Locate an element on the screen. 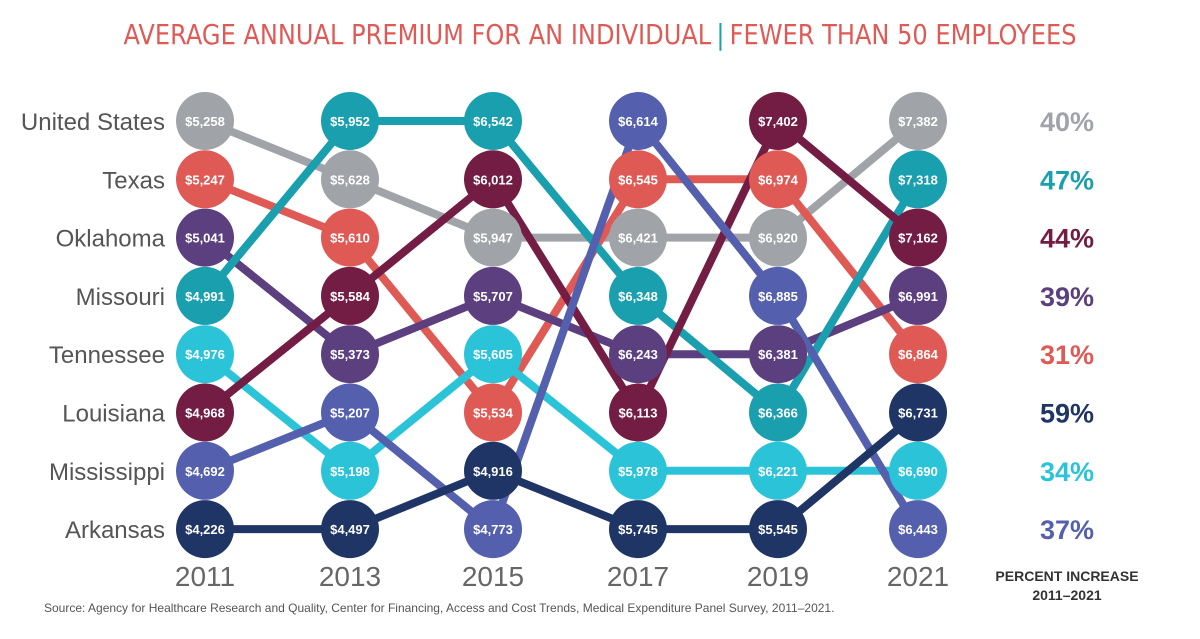 This screenshot has height=639, width=1200. data-point-arkansas-2015: $4,916 is located at coordinates (493, 470).